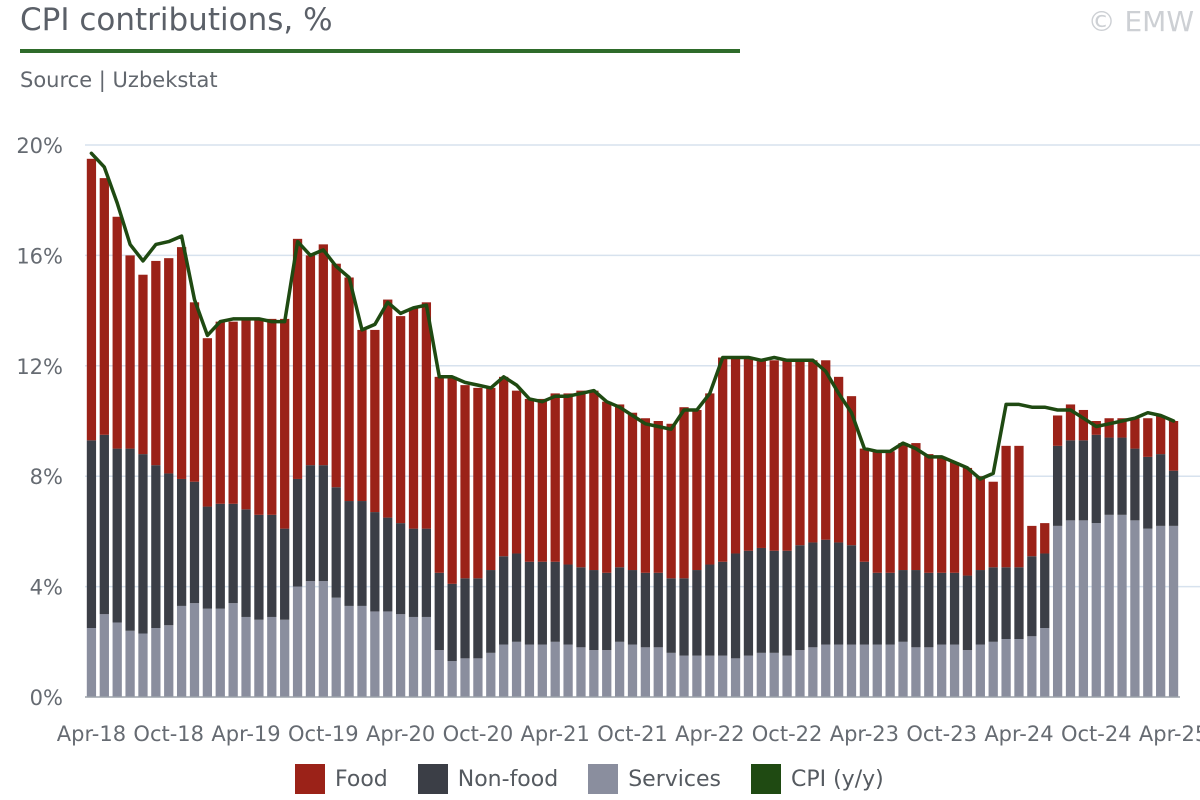 The height and width of the screenshot is (800, 1200). I want to click on x-tick-label: Oct-18, so click(168, 734).